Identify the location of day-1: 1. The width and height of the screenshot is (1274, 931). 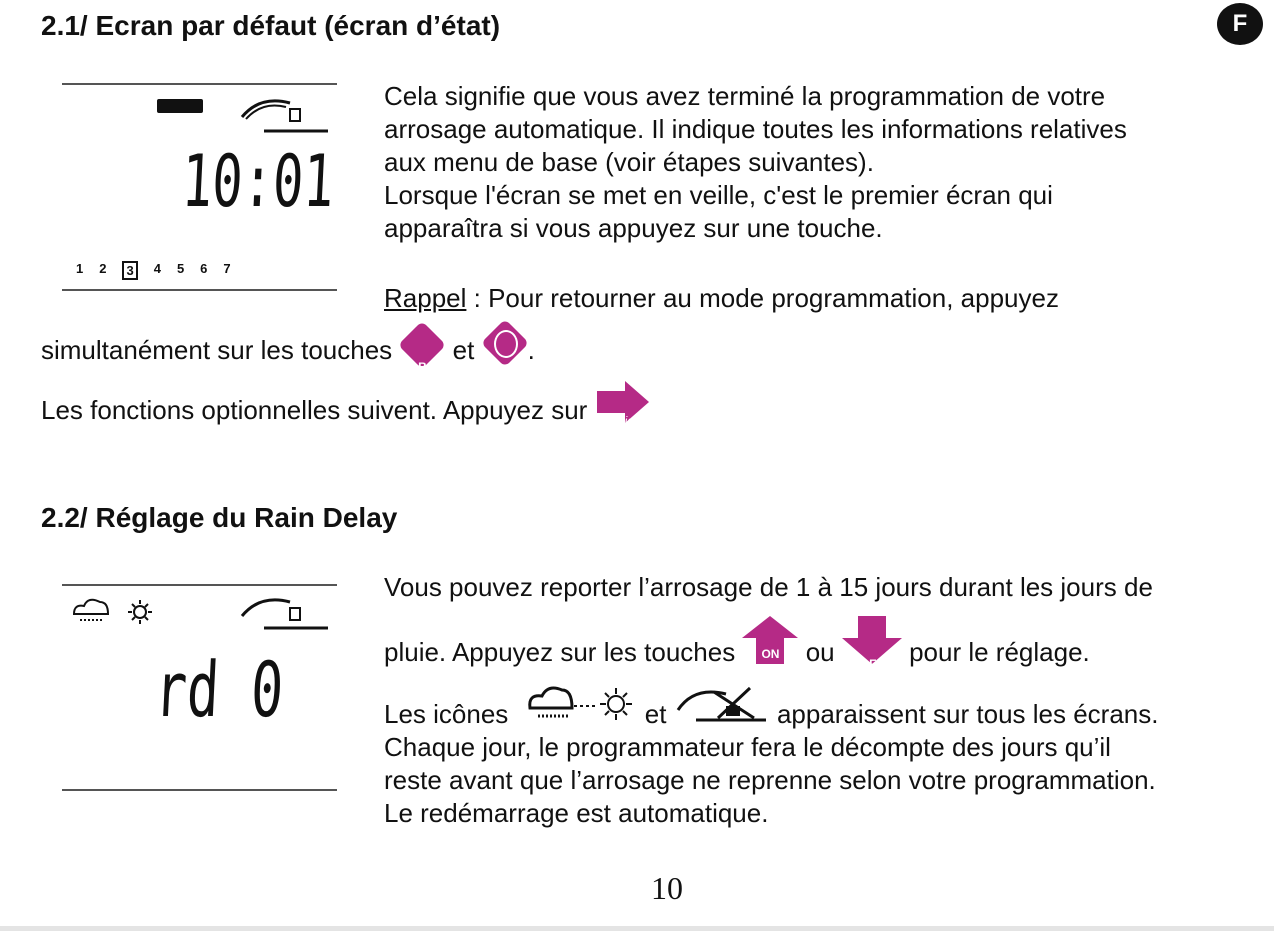
(80, 268).